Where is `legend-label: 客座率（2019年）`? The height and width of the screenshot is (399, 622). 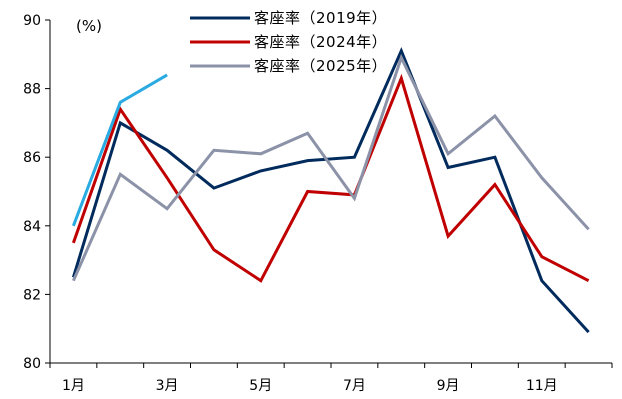
legend-label: 客座率（2019年） is located at coordinates (320, 18).